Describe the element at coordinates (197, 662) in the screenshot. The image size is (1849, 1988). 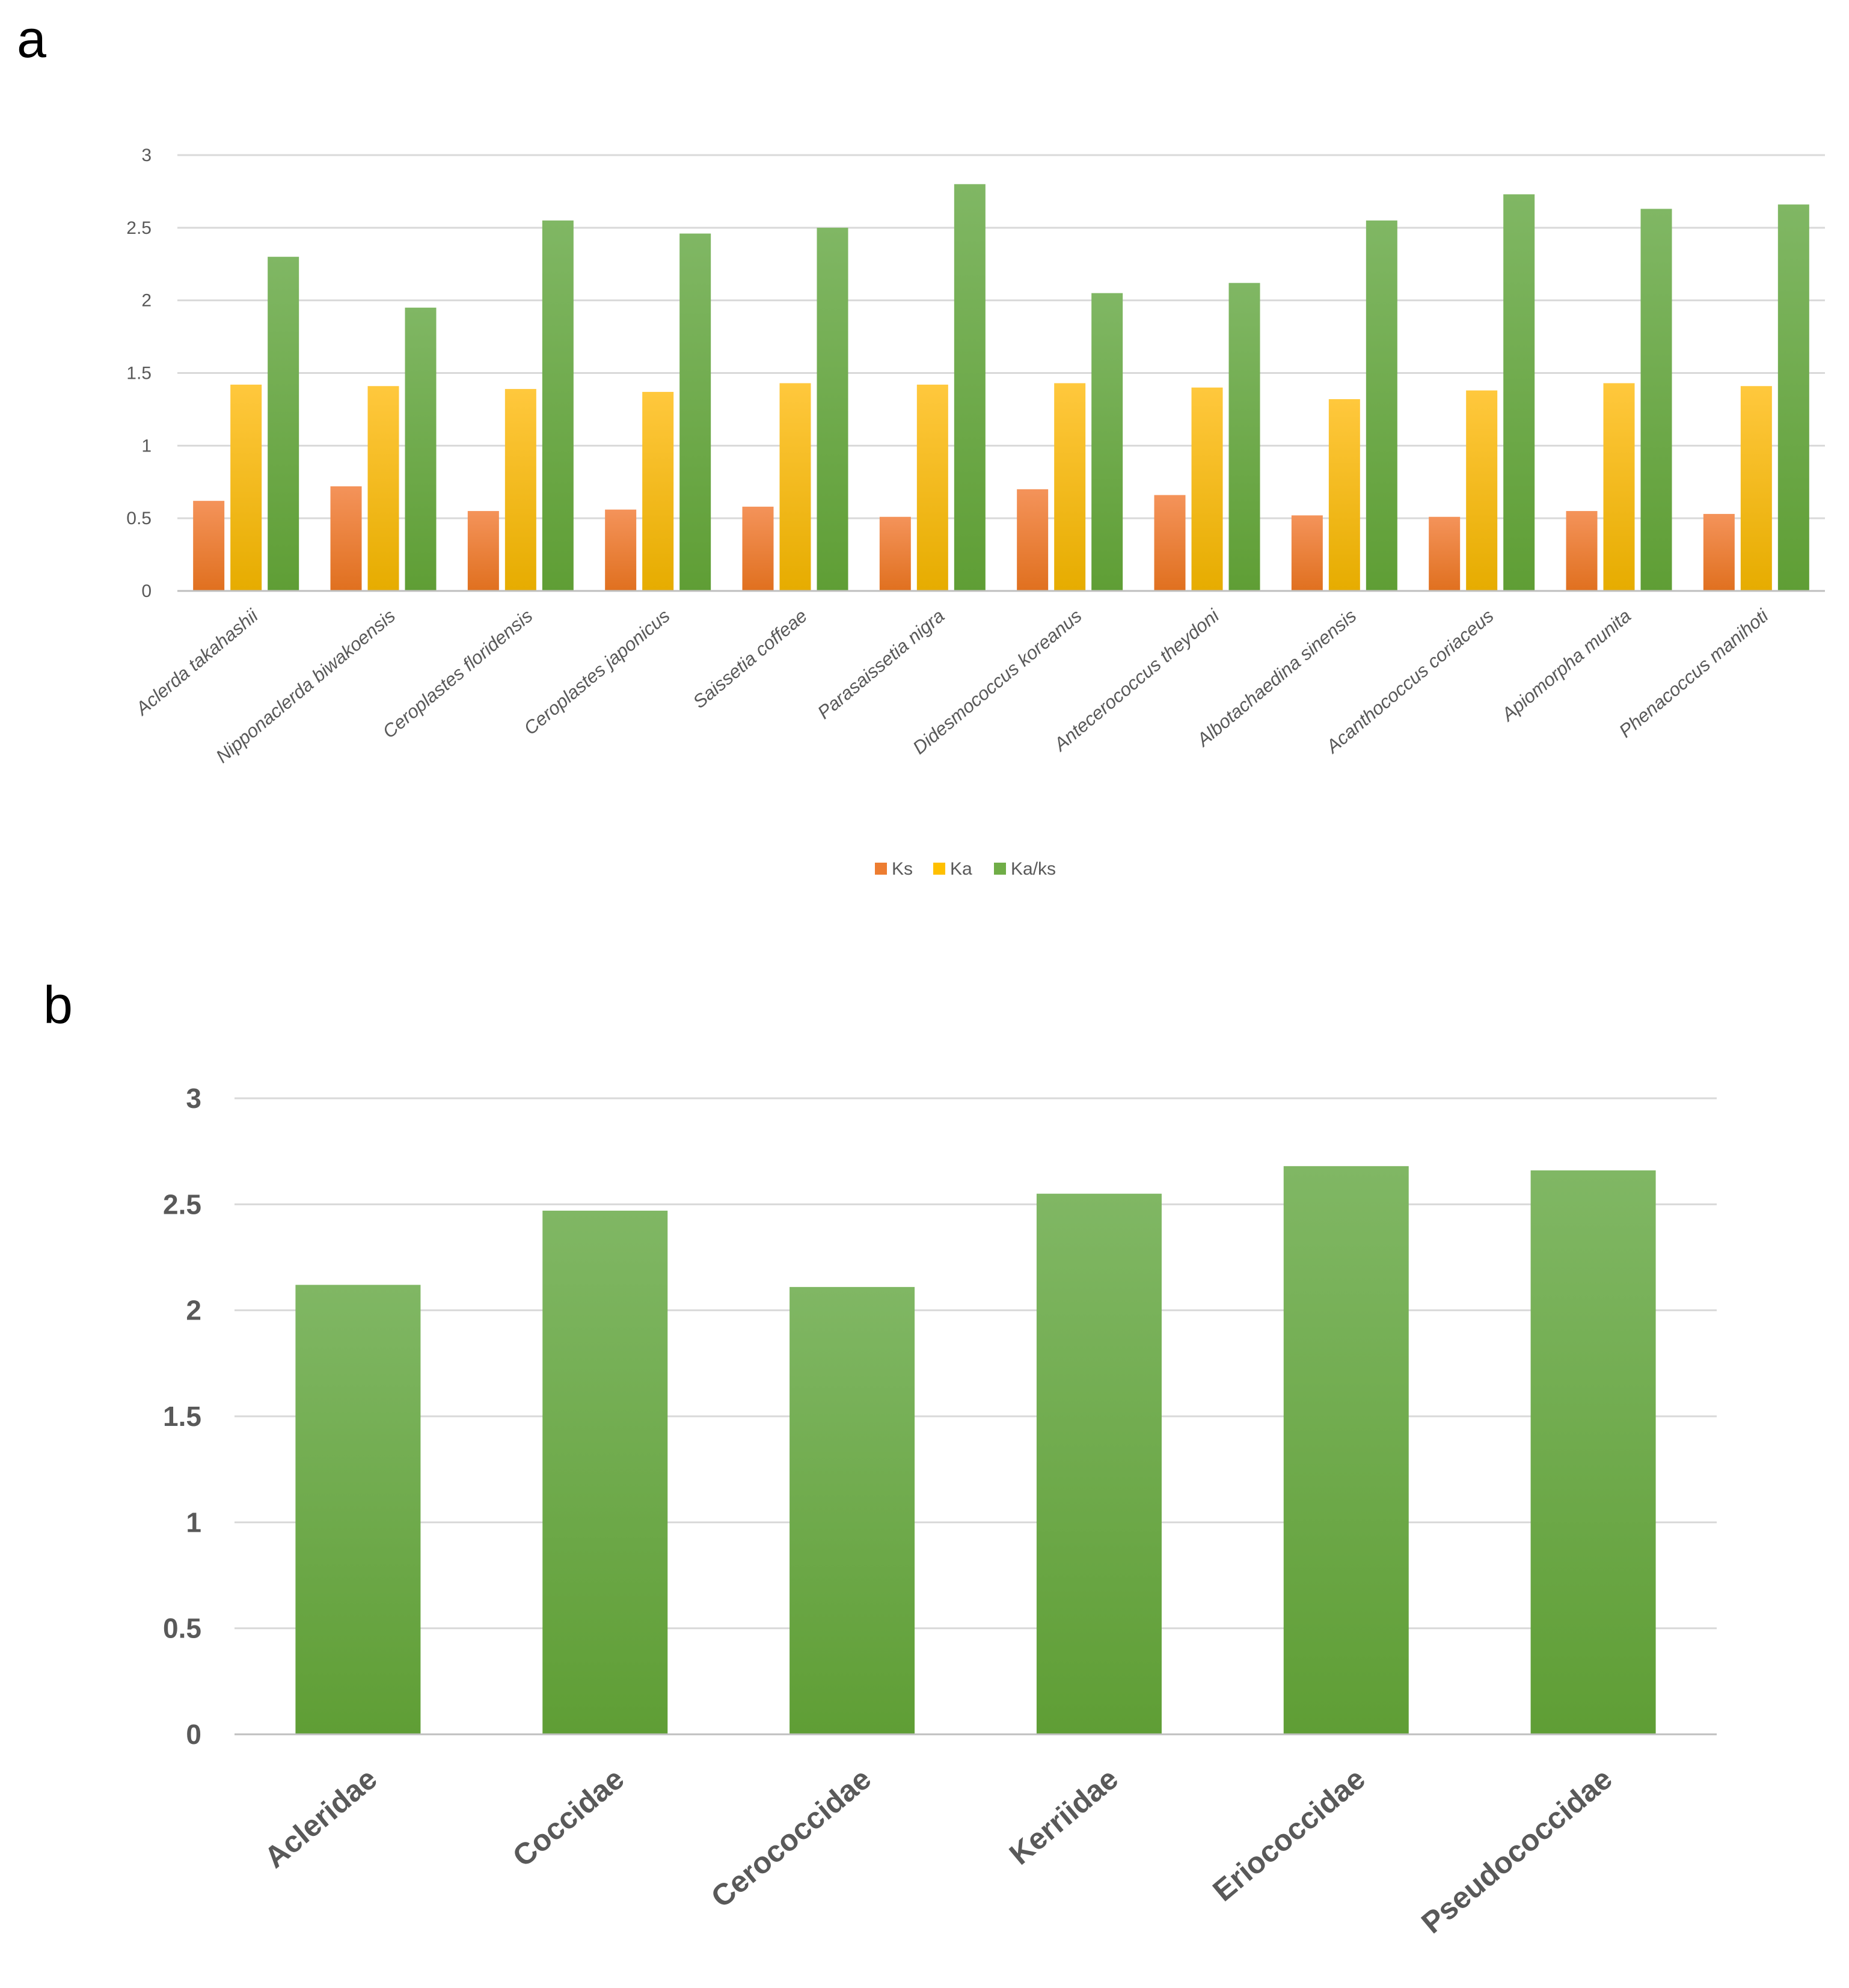
I see `panel-a-category-label: Aclerda takahashii` at that location.